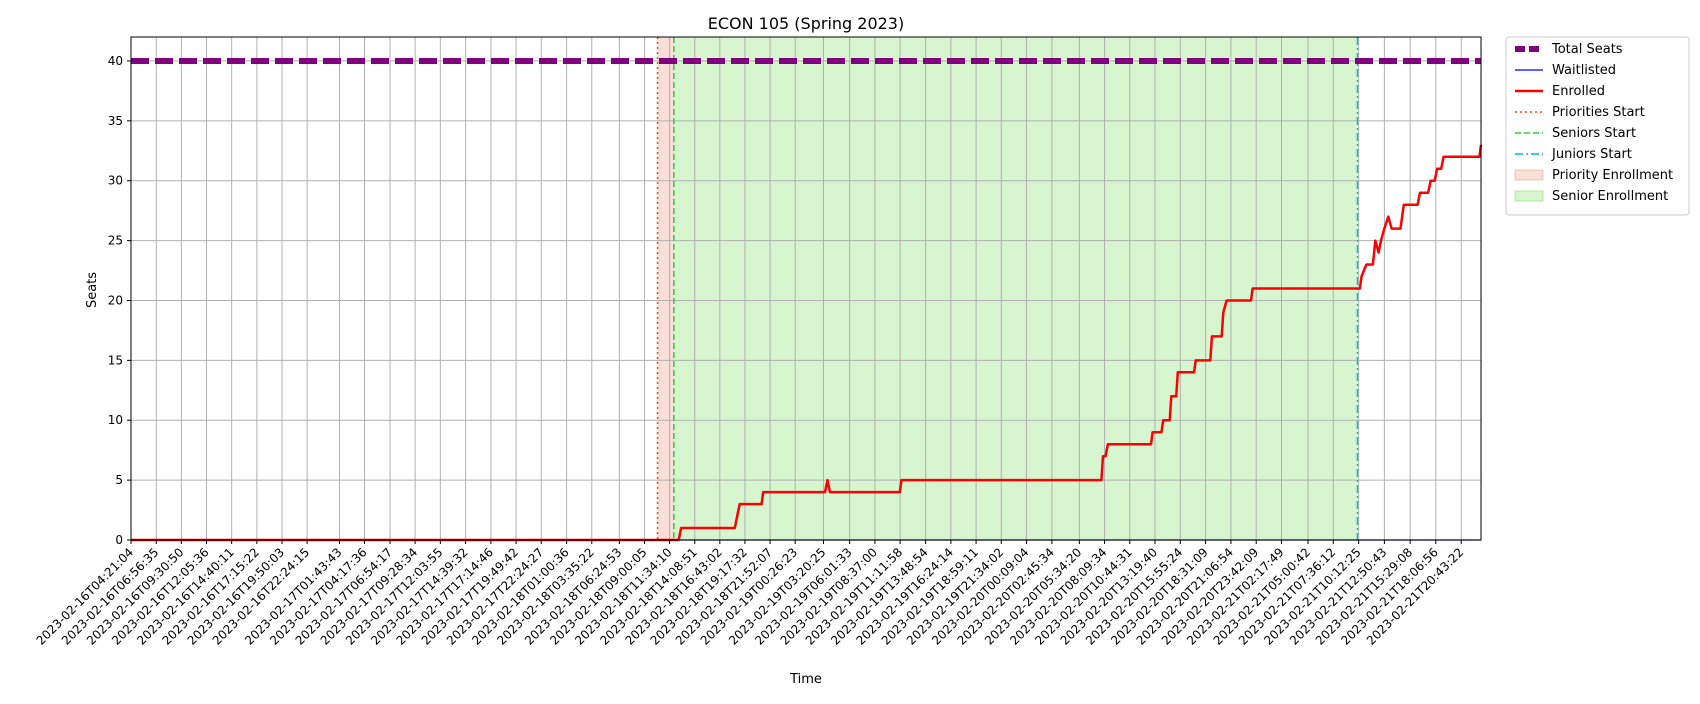 This screenshot has width=1700, height=704. What do you see at coordinates (115, 241) in the screenshot?
I see `y-tick-label: 25` at bounding box center [115, 241].